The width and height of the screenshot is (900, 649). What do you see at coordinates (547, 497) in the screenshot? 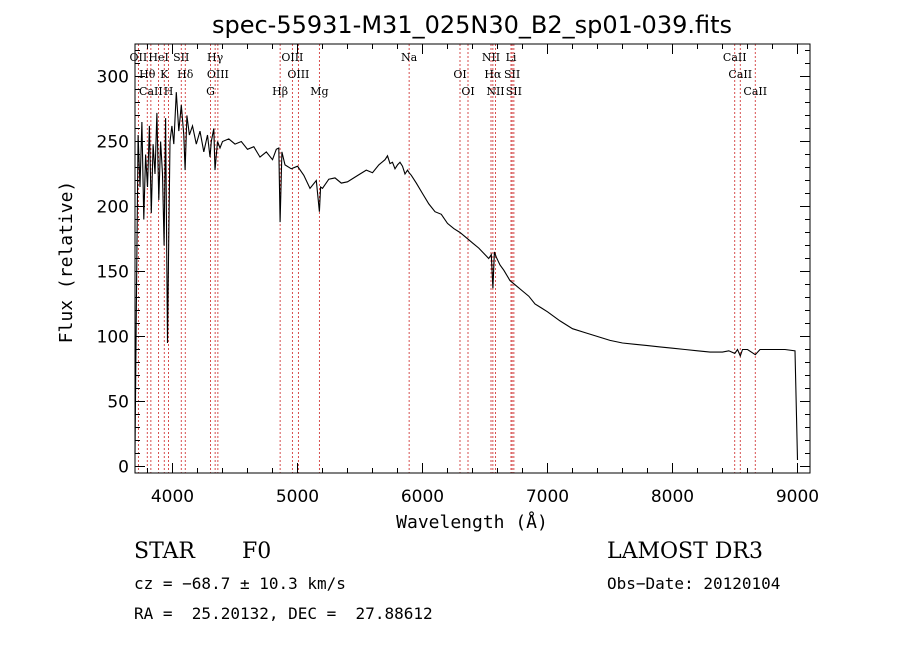
I see `x-tick-label: 7000` at bounding box center [547, 497].